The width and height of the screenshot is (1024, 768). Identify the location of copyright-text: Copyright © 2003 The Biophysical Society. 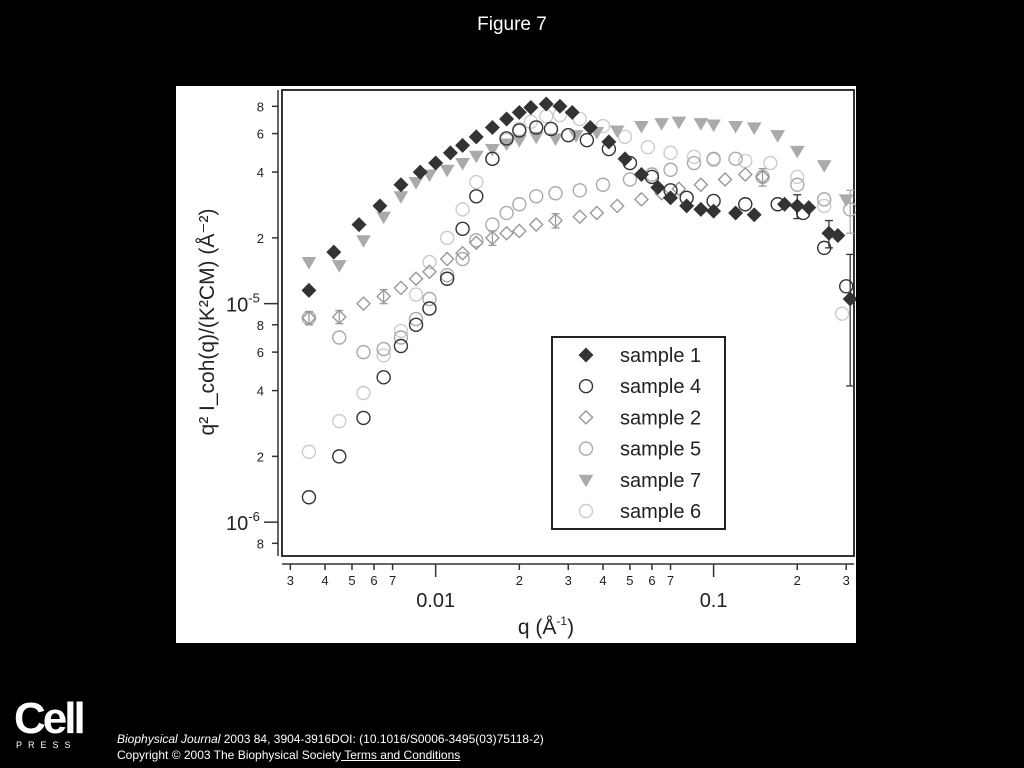
(229, 755).